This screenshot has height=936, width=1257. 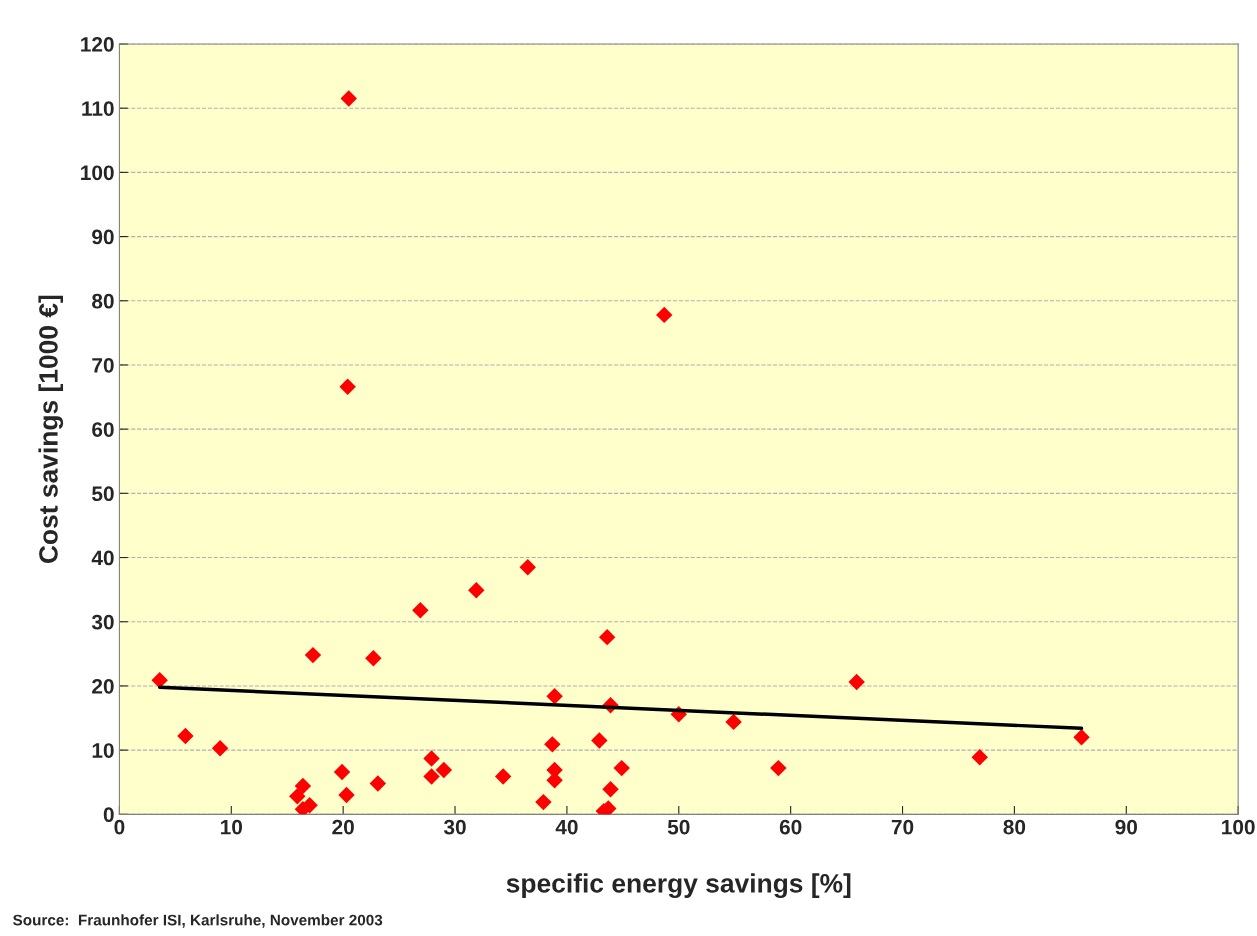 I want to click on x-tick-label: 70, so click(x=902, y=827).